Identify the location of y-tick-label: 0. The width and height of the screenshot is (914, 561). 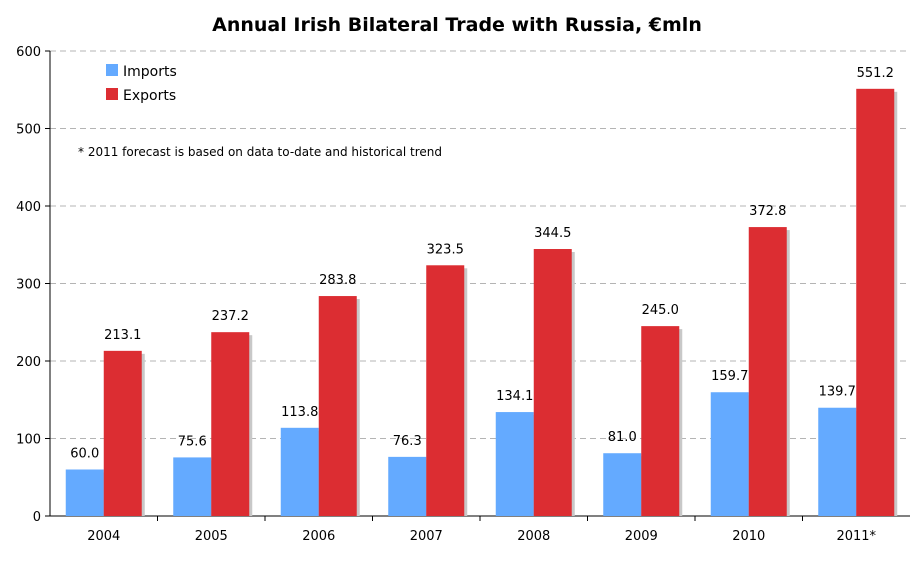
(37, 517).